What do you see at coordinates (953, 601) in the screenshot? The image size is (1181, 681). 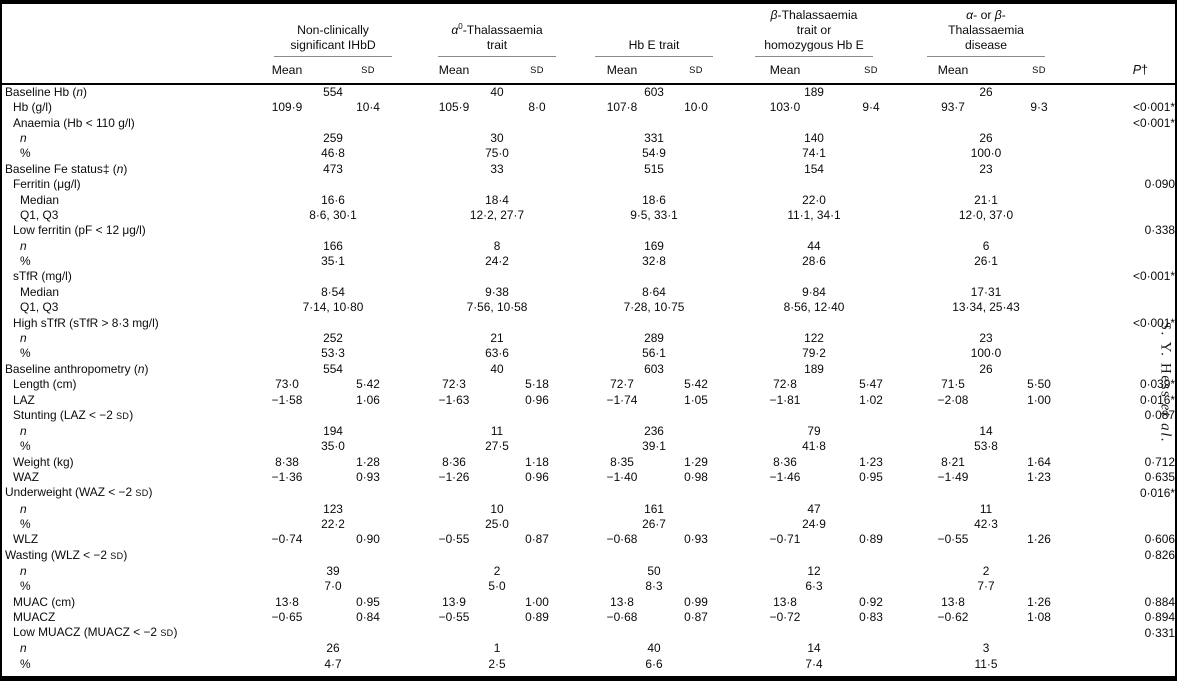 I see `mean-cell: 13·8` at bounding box center [953, 601].